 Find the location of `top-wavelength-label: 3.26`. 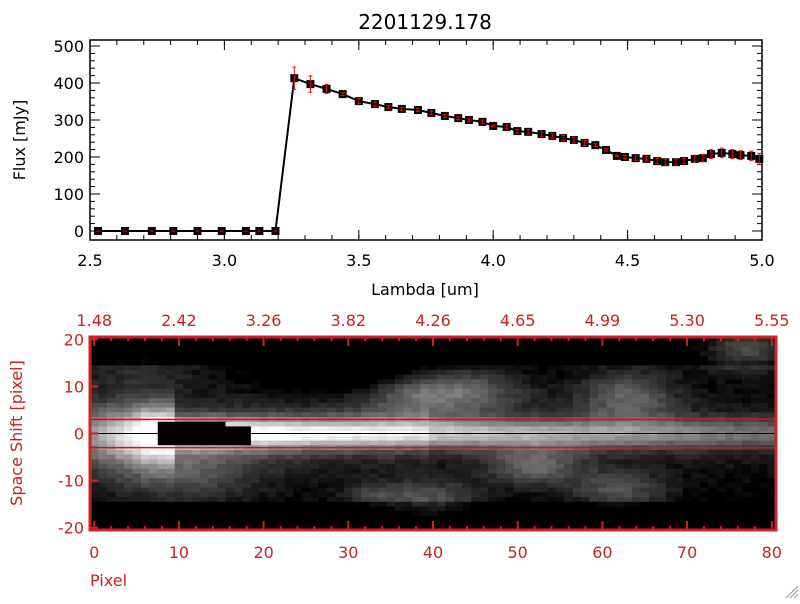

top-wavelength-label: 3.26 is located at coordinates (264, 320).